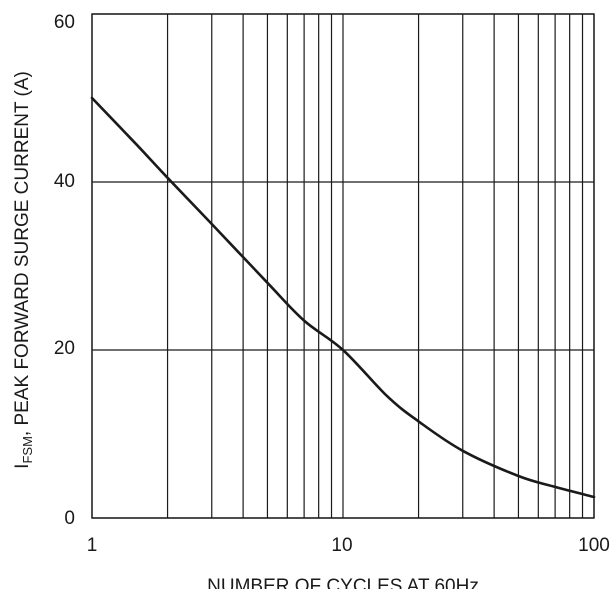  What do you see at coordinates (92, 545) in the screenshot?
I see `x-tick-label-1: 1` at bounding box center [92, 545].